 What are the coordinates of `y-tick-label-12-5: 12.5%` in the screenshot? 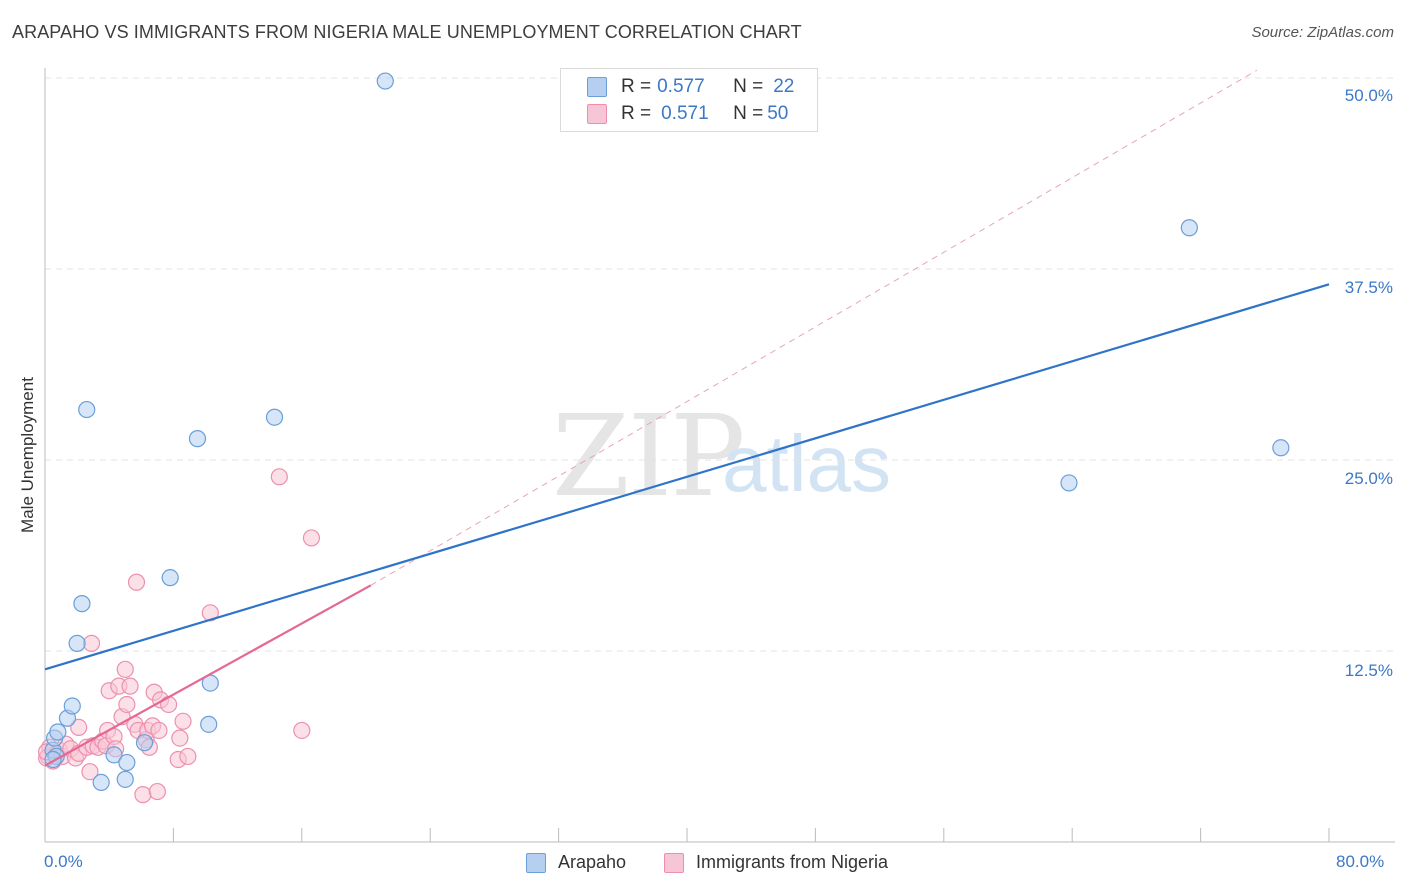 It's located at (1368, 670).